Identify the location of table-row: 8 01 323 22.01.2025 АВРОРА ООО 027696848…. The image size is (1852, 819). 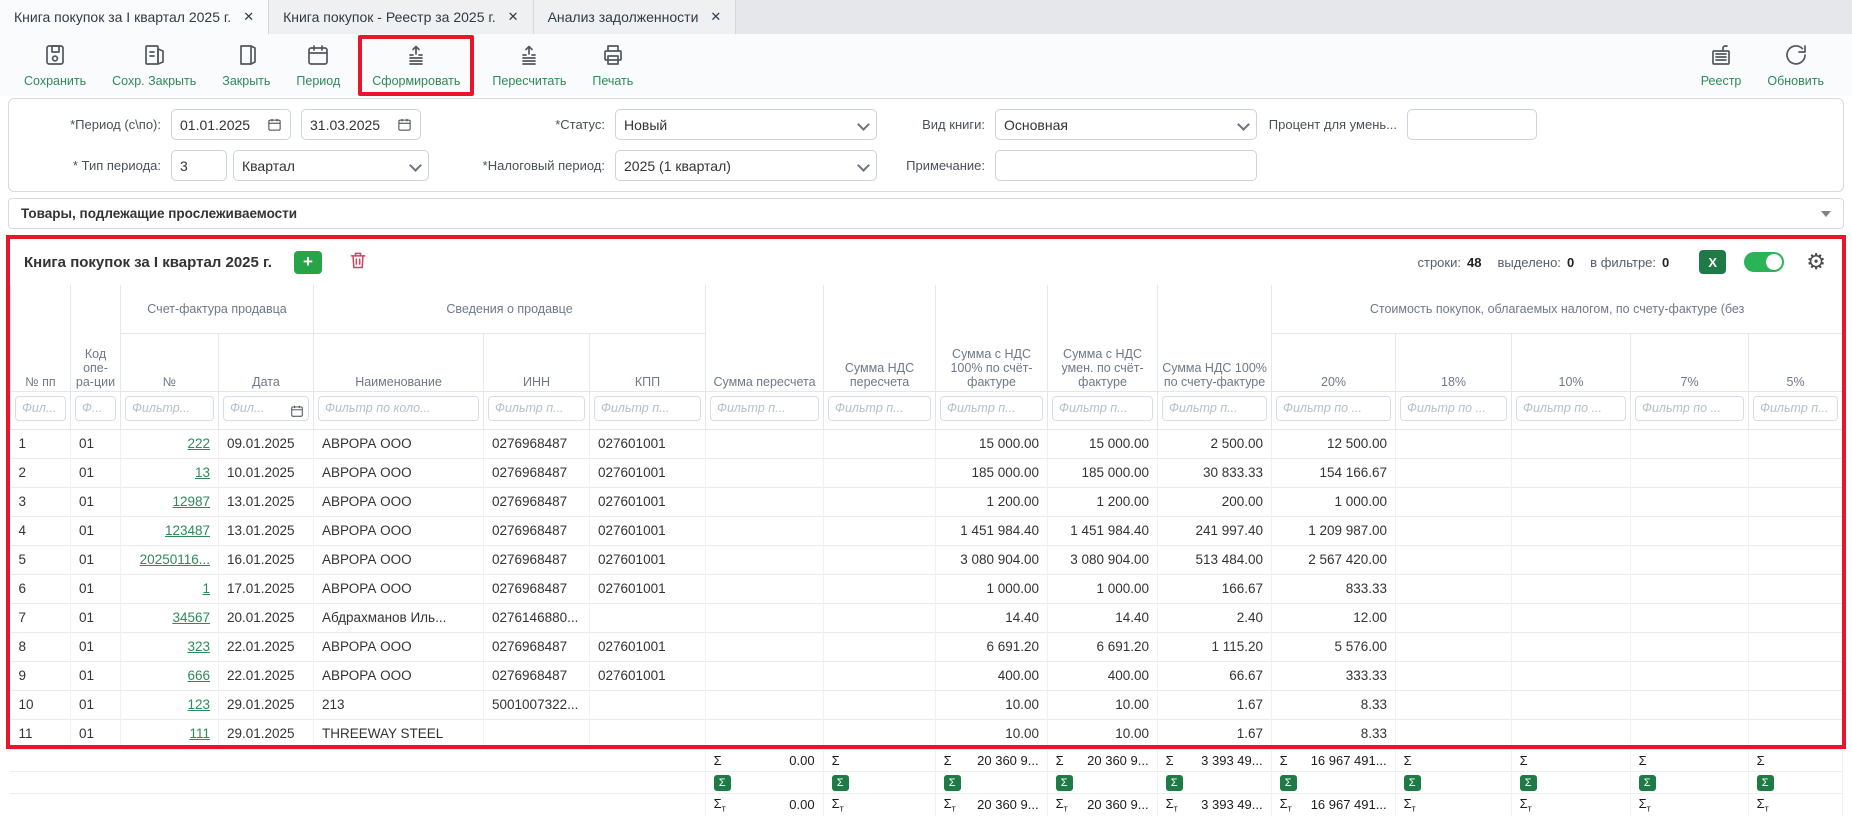
(926, 646).